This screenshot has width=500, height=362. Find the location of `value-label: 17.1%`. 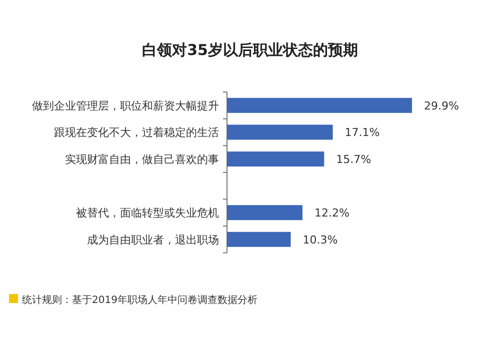

value-label: 17.1% is located at coordinates (362, 133).